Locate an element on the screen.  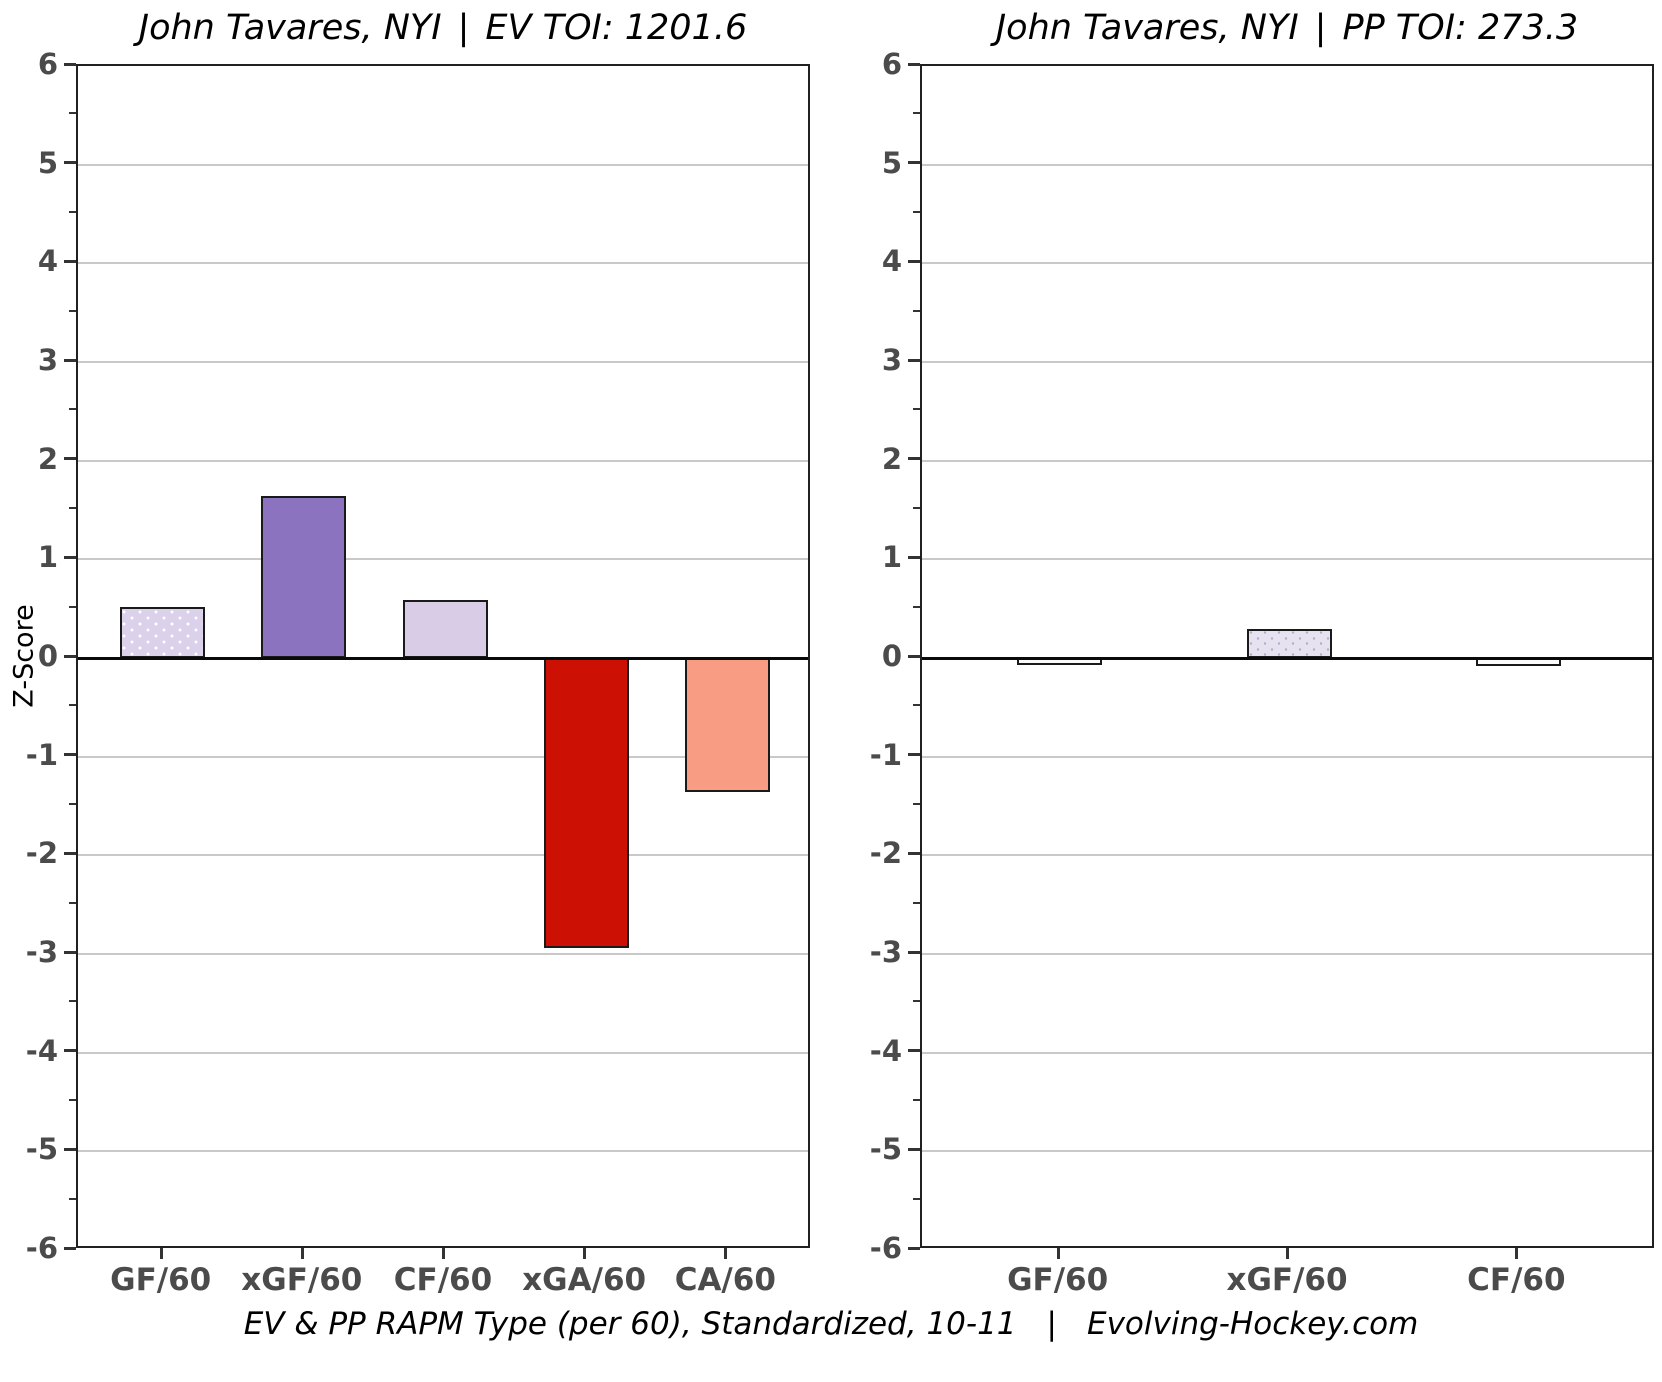
y-tick-label-pp--2: -2 is located at coordinates (885, 853).